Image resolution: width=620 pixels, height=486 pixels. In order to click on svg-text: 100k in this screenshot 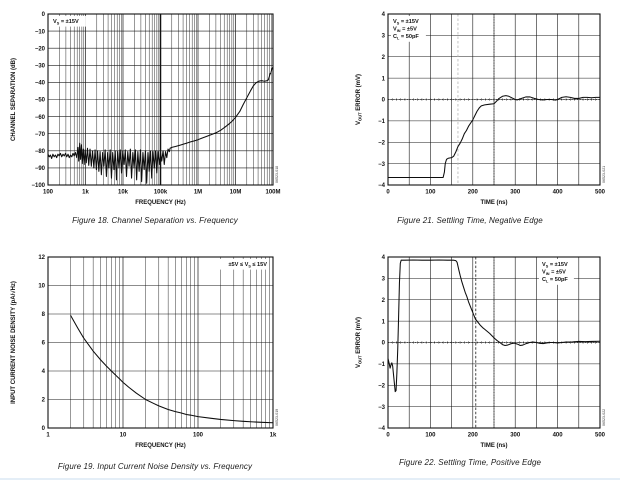, I will do `click(161, 193)`.